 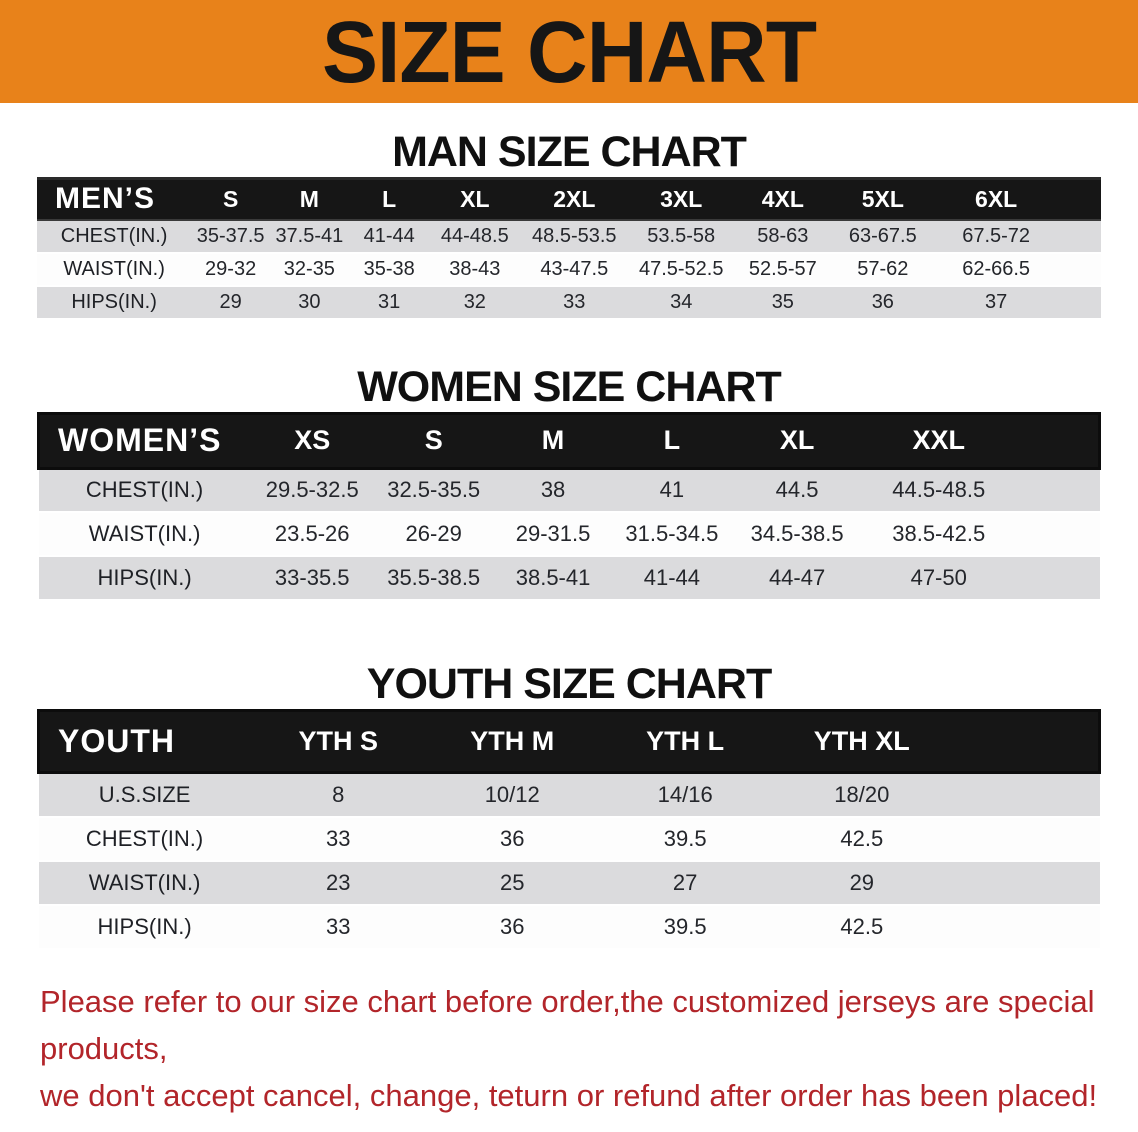 What do you see at coordinates (672, 440) in the screenshot?
I see `women-col-header: L` at bounding box center [672, 440].